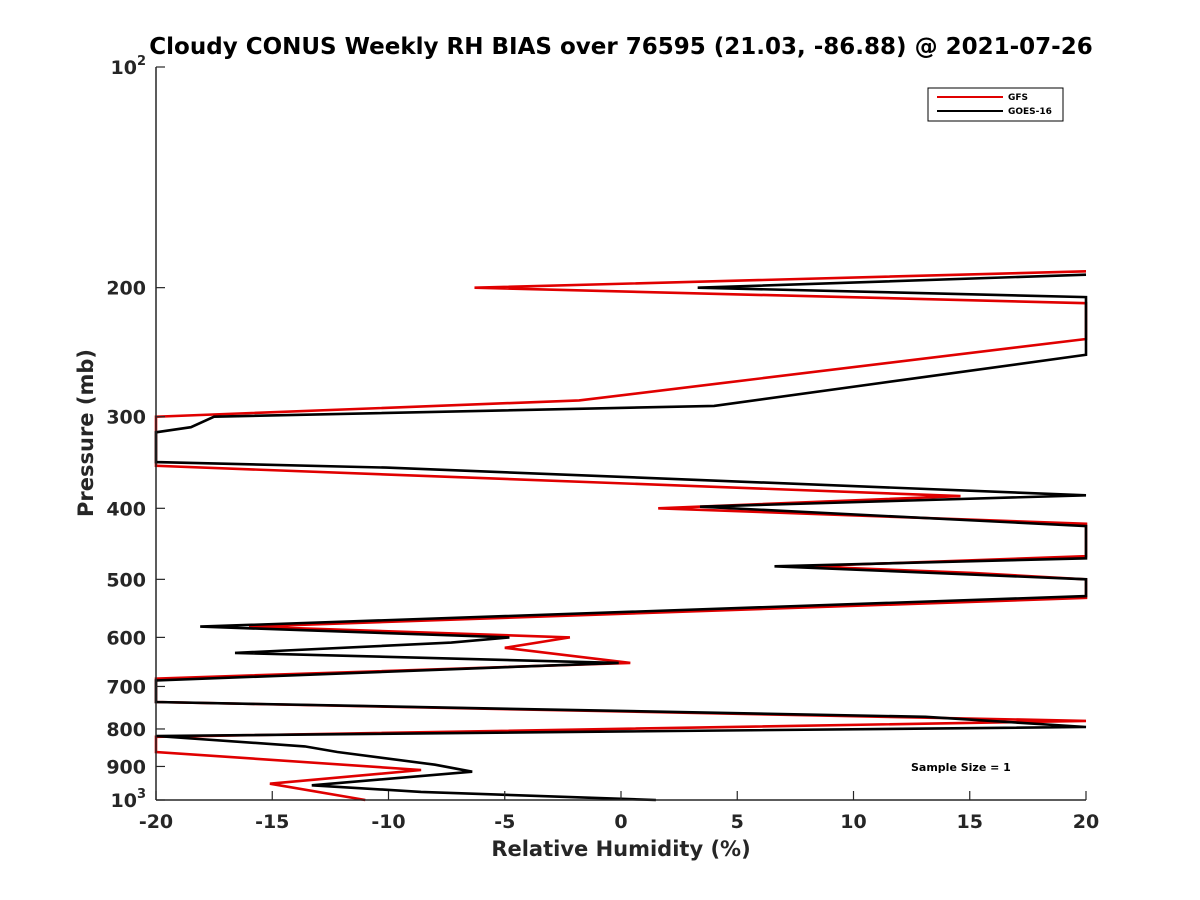  Describe the element at coordinates (620, 849) in the screenshot. I see `x-axis-label: Relative Humidity (%)` at that location.